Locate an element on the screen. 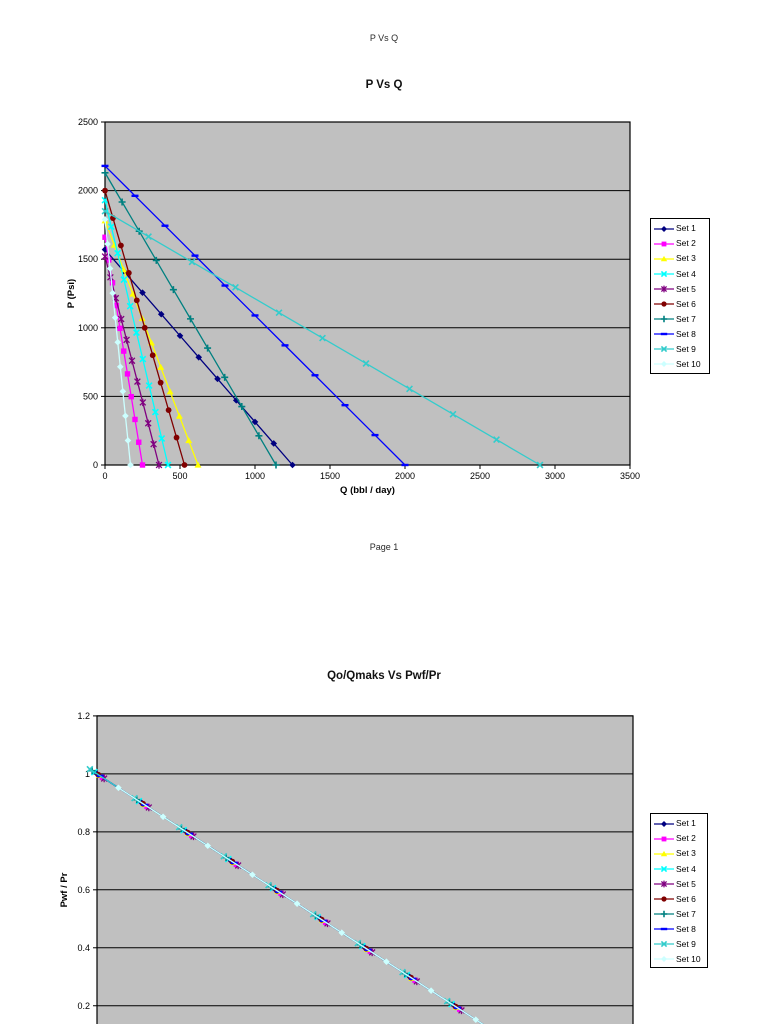 This screenshot has height=1024, width=768. axis-text: 3500 is located at coordinates (630, 476).